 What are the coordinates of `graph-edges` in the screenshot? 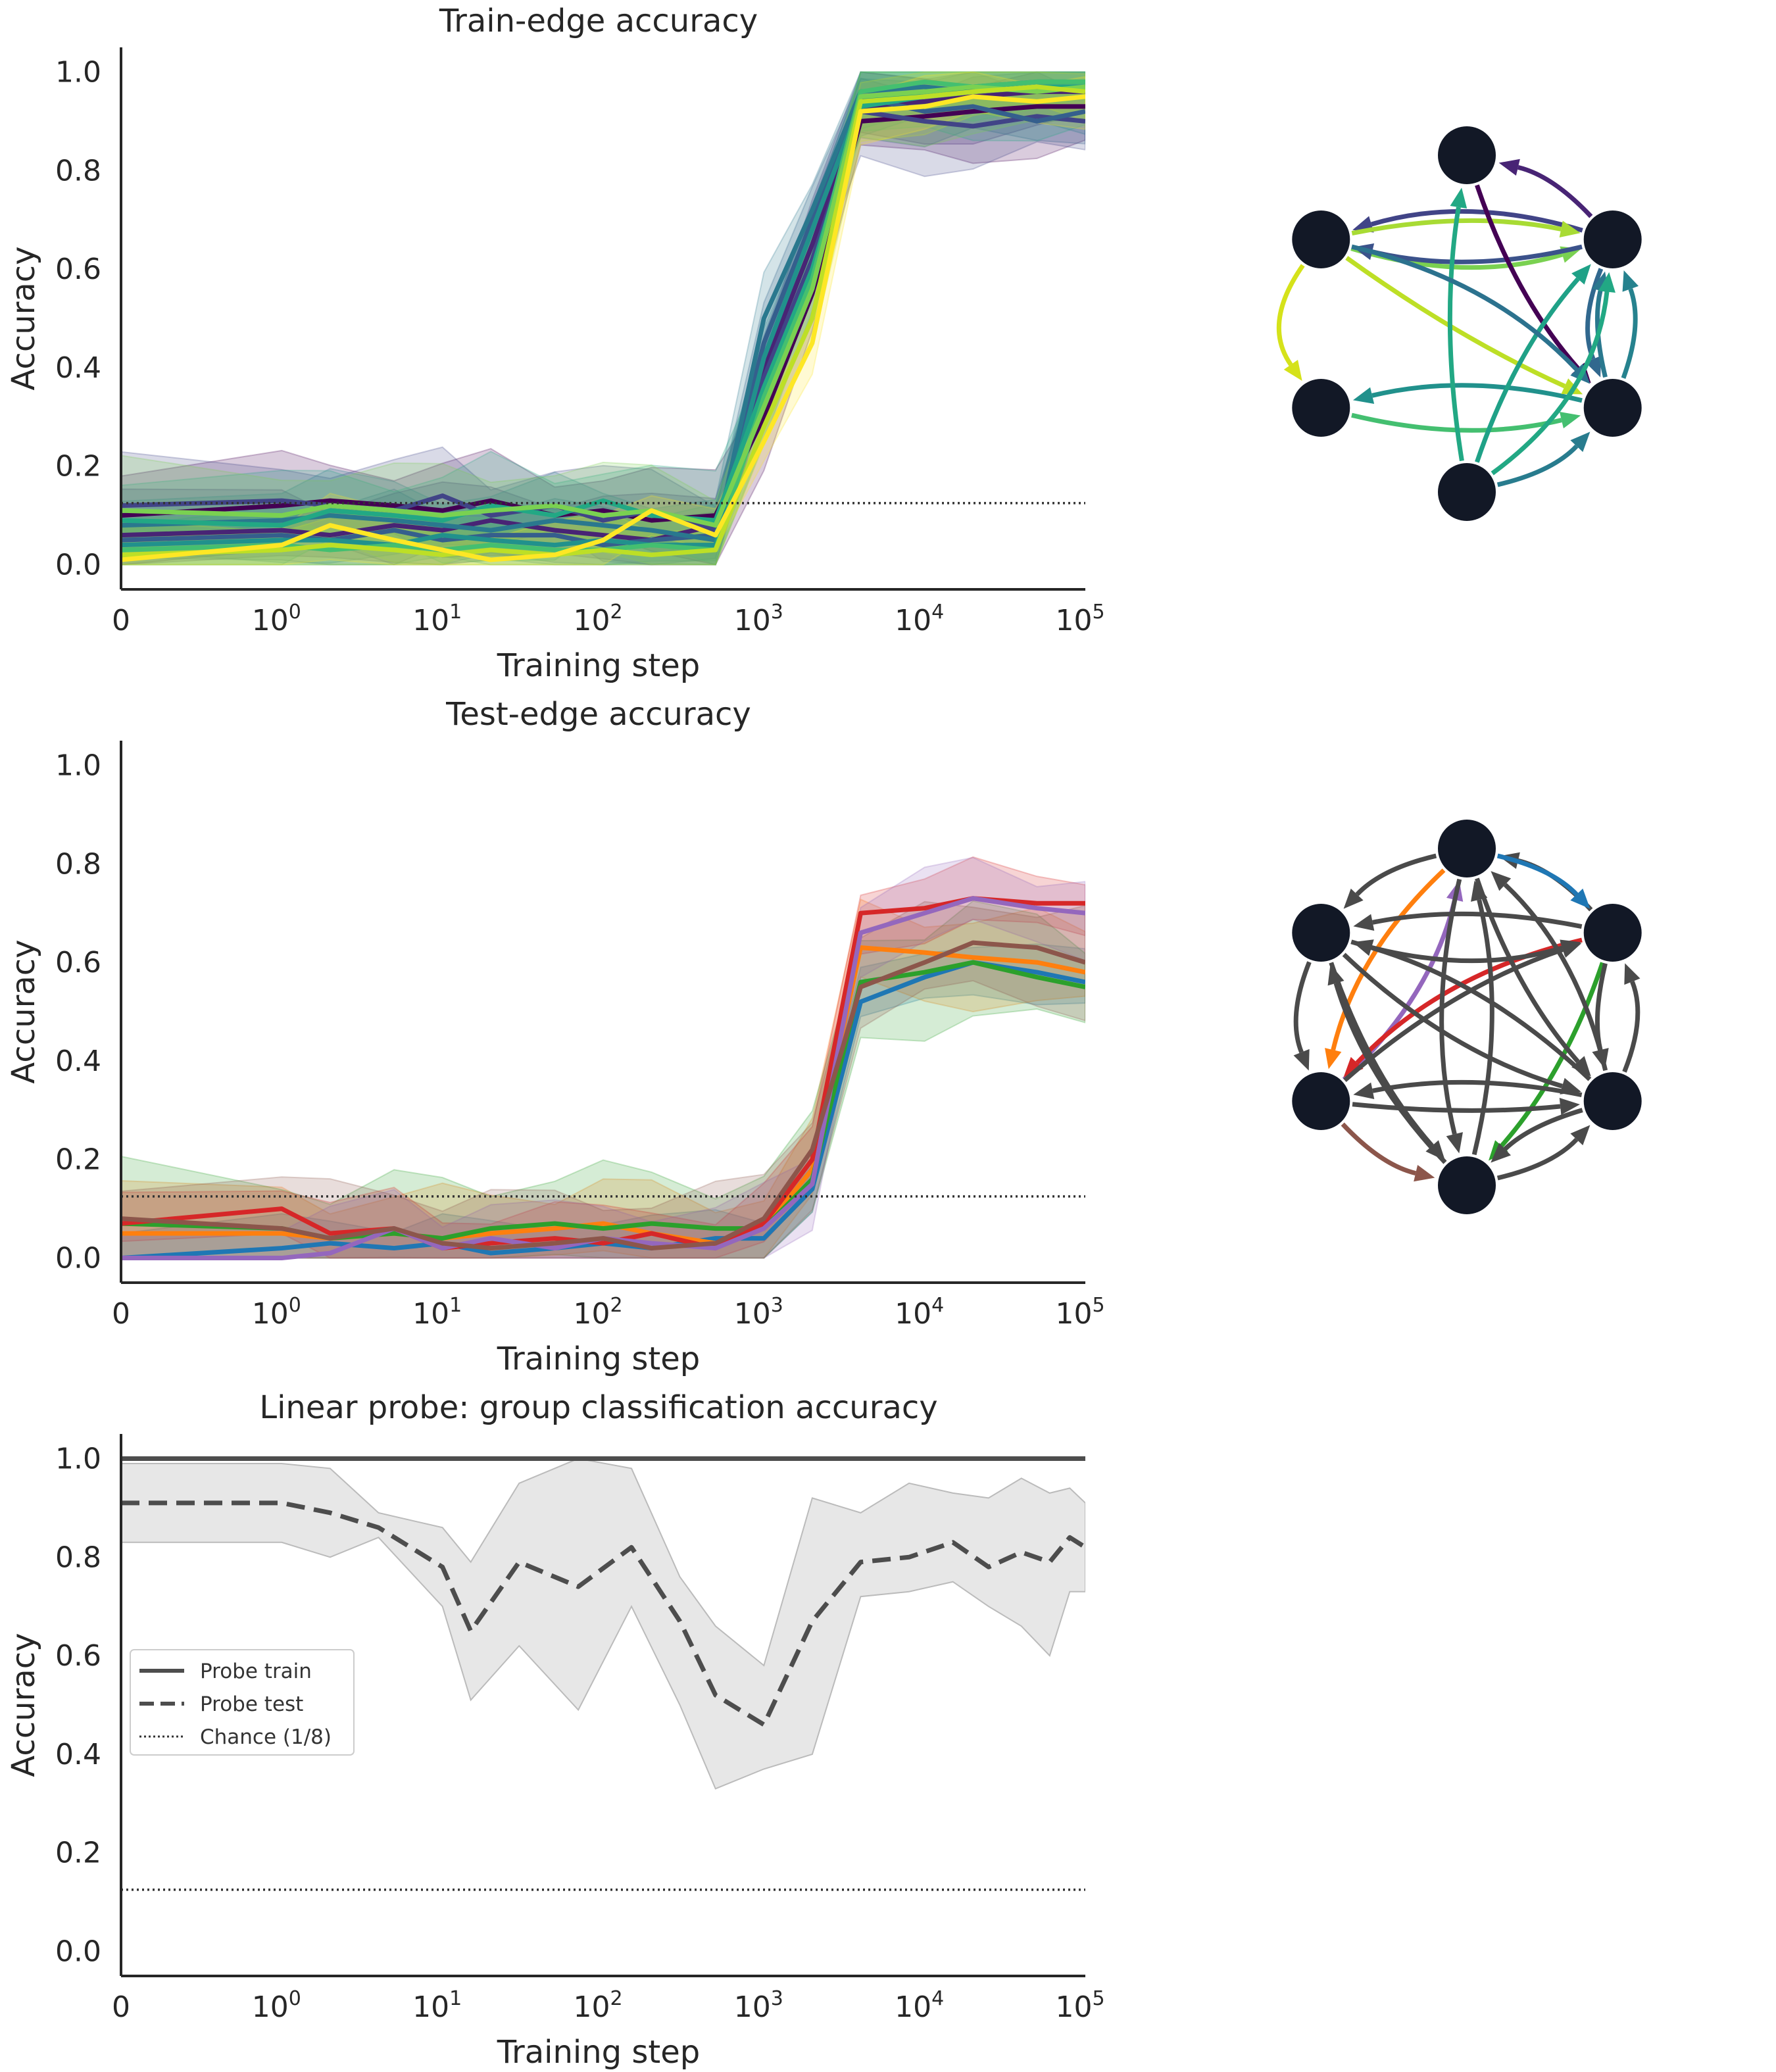 It's located at (1466, 1017).